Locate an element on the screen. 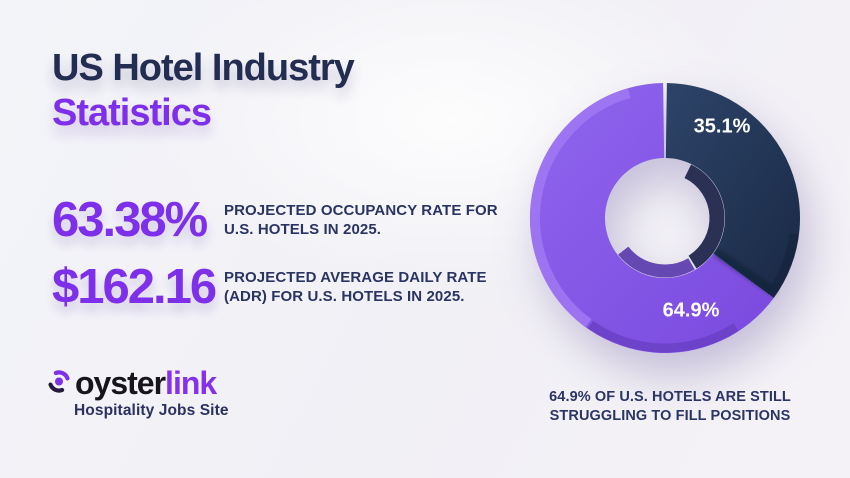 The width and height of the screenshot is (850, 478). oysterlink-logo: oysterlink Hospitality Jobs Site is located at coordinates (137, 392).